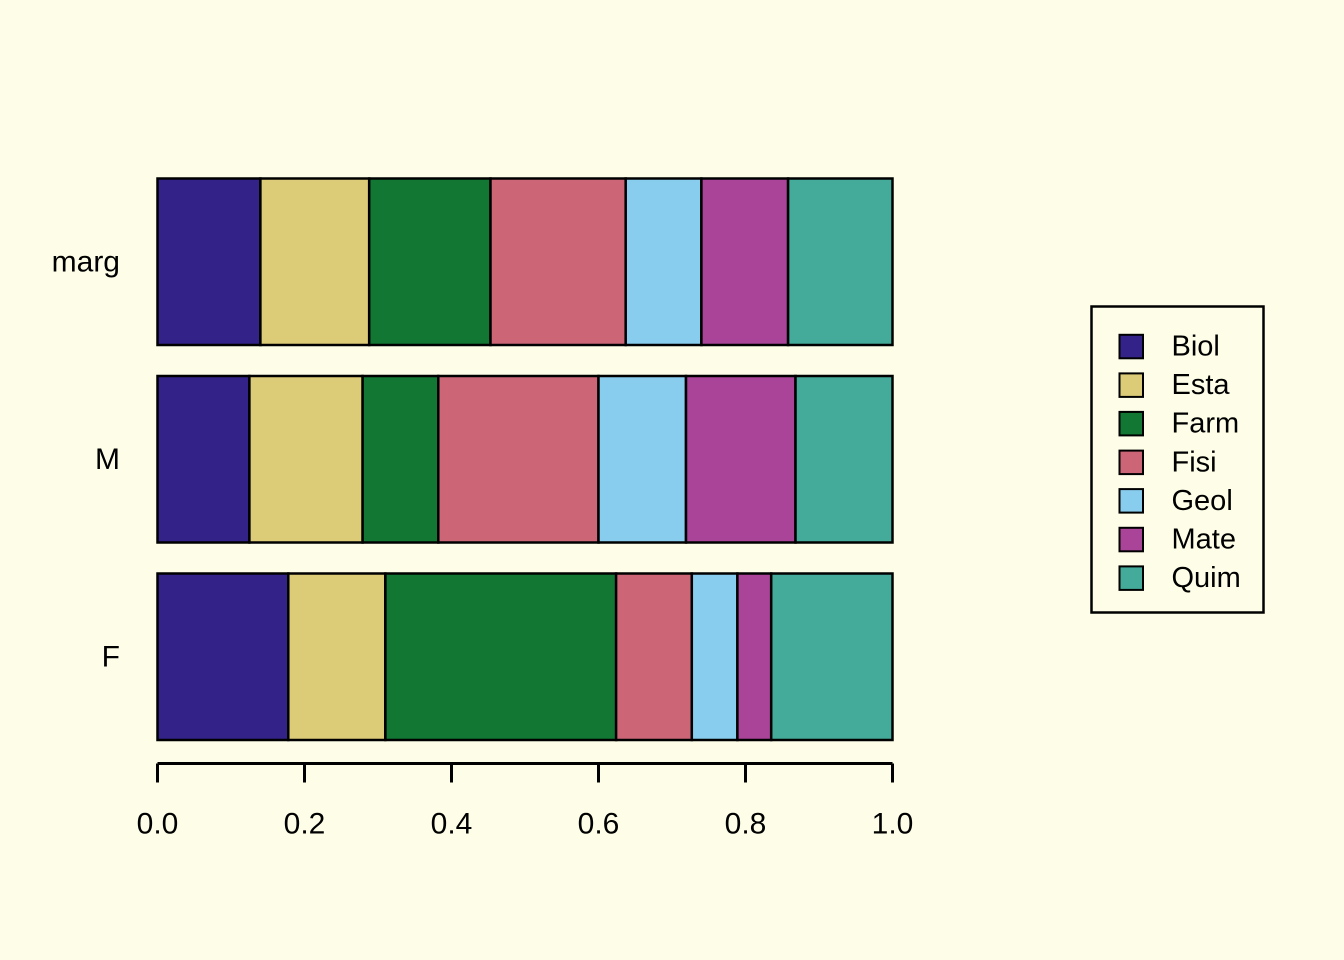 Image resolution: width=1344 pixels, height=960 pixels. I want to click on bar-segment-marg-Esta, so click(315, 262).